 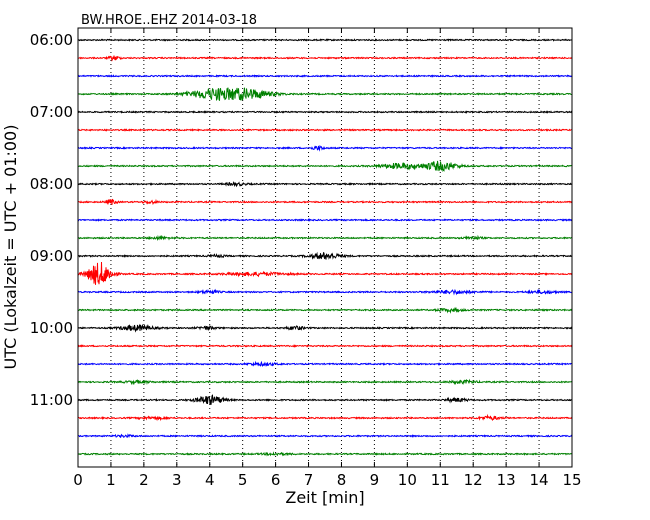 What do you see at coordinates (473, 480) in the screenshot?
I see `x-tick-label: 12` at bounding box center [473, 480].